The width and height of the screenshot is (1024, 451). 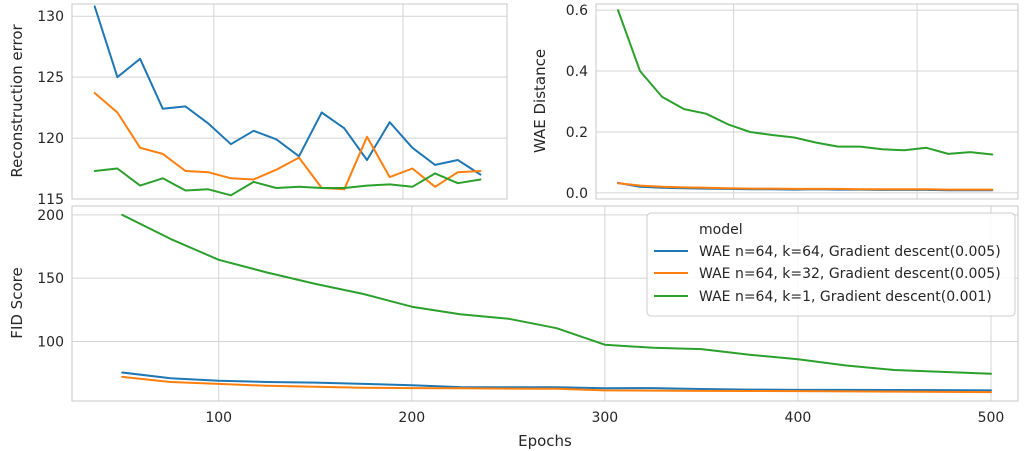 I want to click on recon-y-tick-label: 120, so click(x=50, y=139).